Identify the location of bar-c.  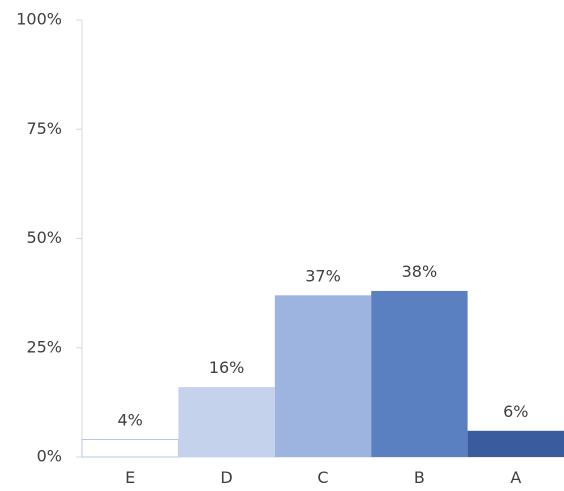
(323, 376).